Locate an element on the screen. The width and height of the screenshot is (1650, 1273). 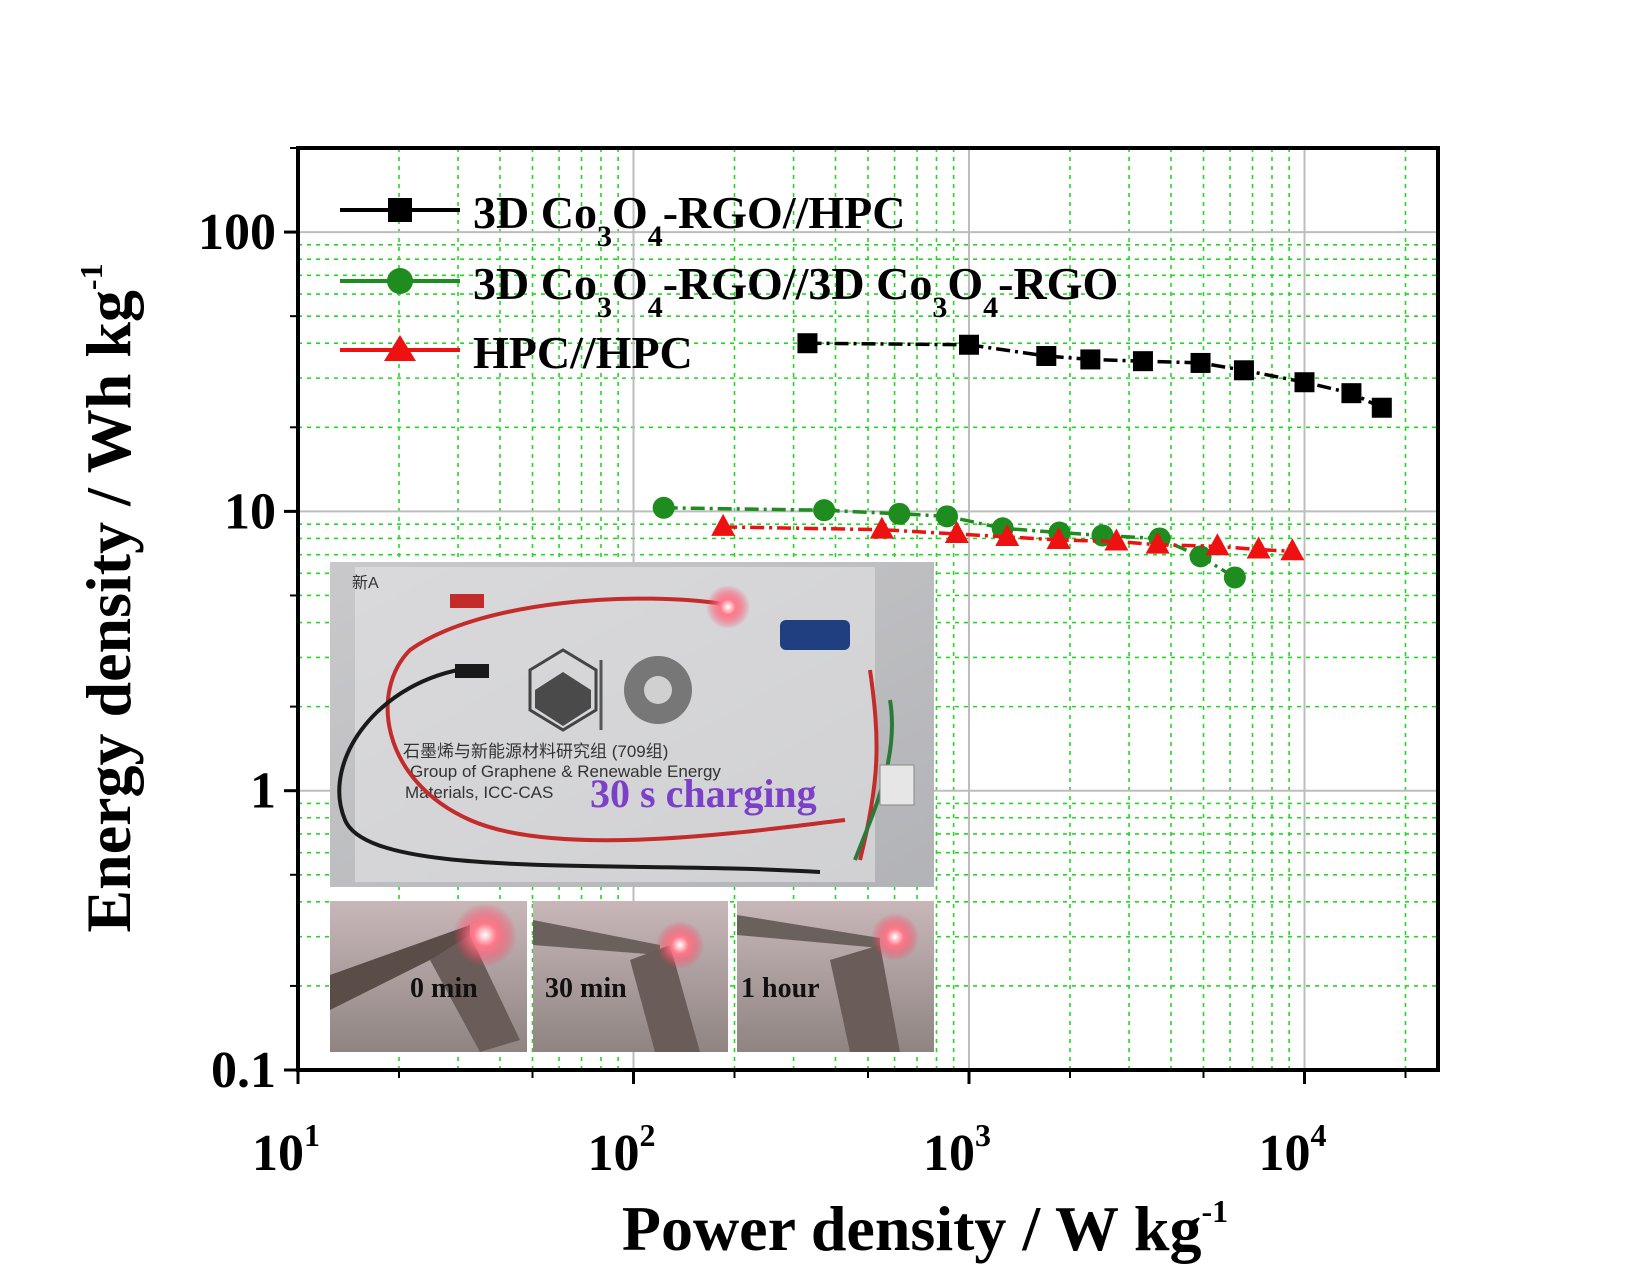
flower-logo-center-icon is located at coordinates (658, 690).